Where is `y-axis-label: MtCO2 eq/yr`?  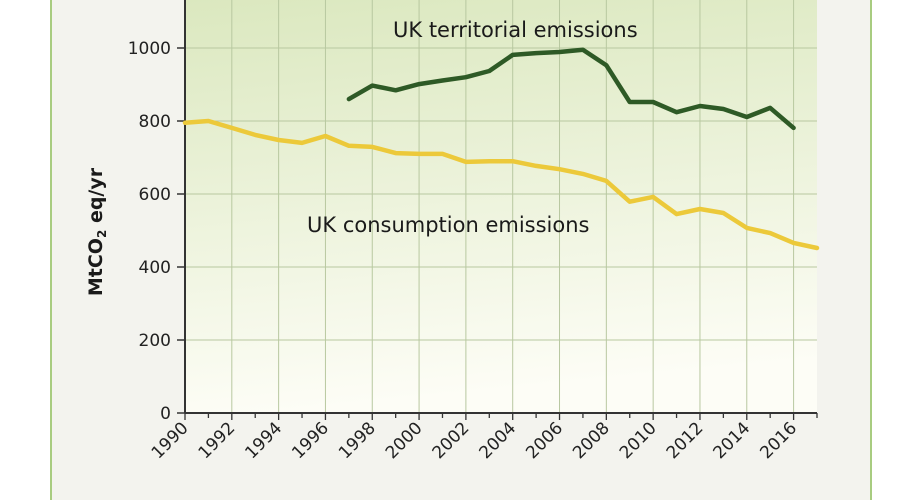 y-axis-label: MtCO2 eq/yr is located at coordinates (97, 231).